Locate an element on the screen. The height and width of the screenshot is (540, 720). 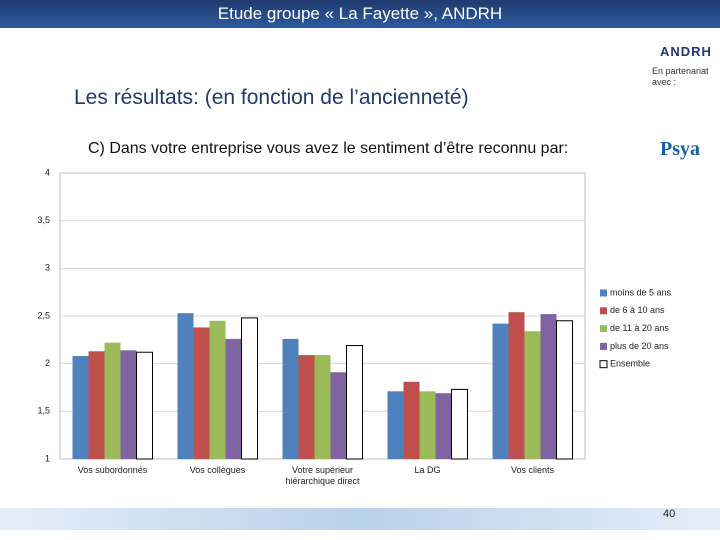
legend-label: Ensemble is located at coordinates (630, 364).